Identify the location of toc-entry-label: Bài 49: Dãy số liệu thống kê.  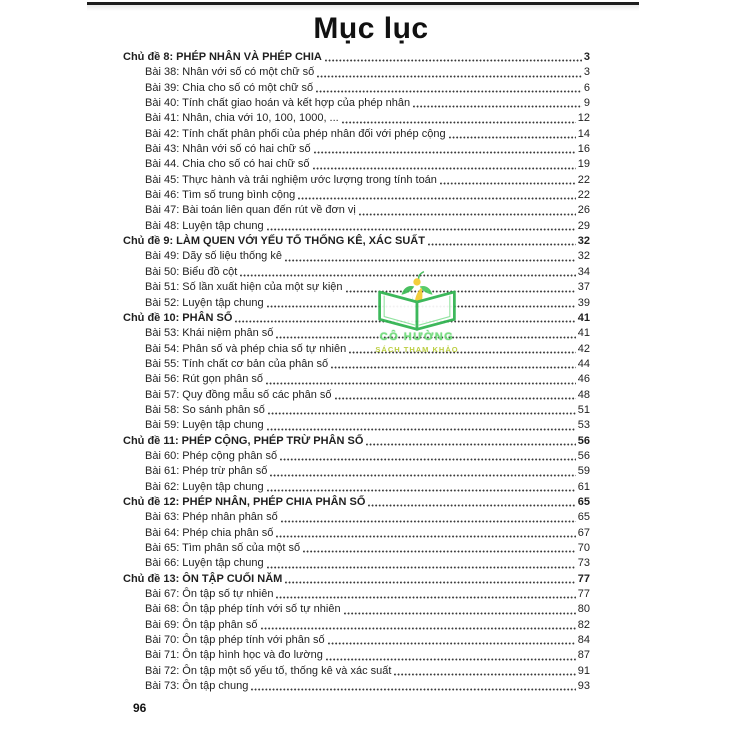
(213, 256).